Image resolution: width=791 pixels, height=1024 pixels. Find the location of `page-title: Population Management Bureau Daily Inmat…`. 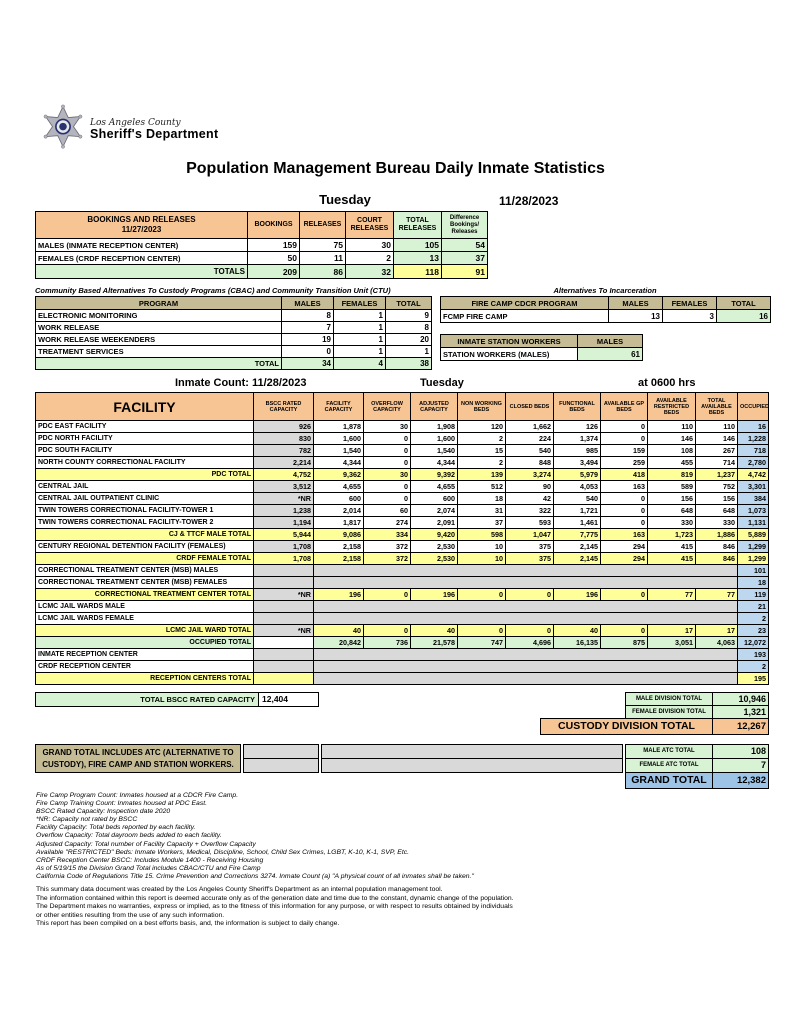

page-title: Population Management Bureau Daily Inmat… is located at coordinates (395, 168).